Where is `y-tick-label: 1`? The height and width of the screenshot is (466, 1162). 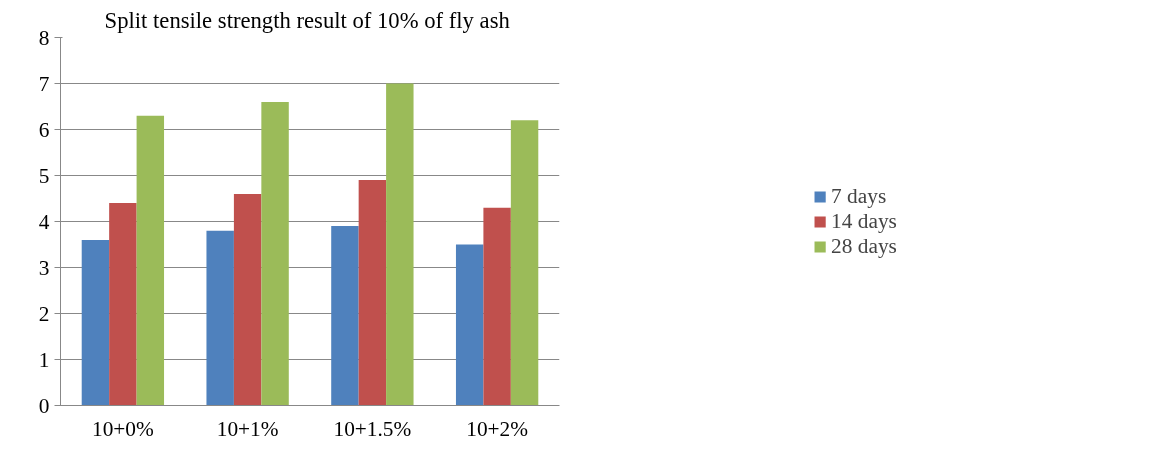
y-tick-label: 1 is located at coordinates (44, 359).